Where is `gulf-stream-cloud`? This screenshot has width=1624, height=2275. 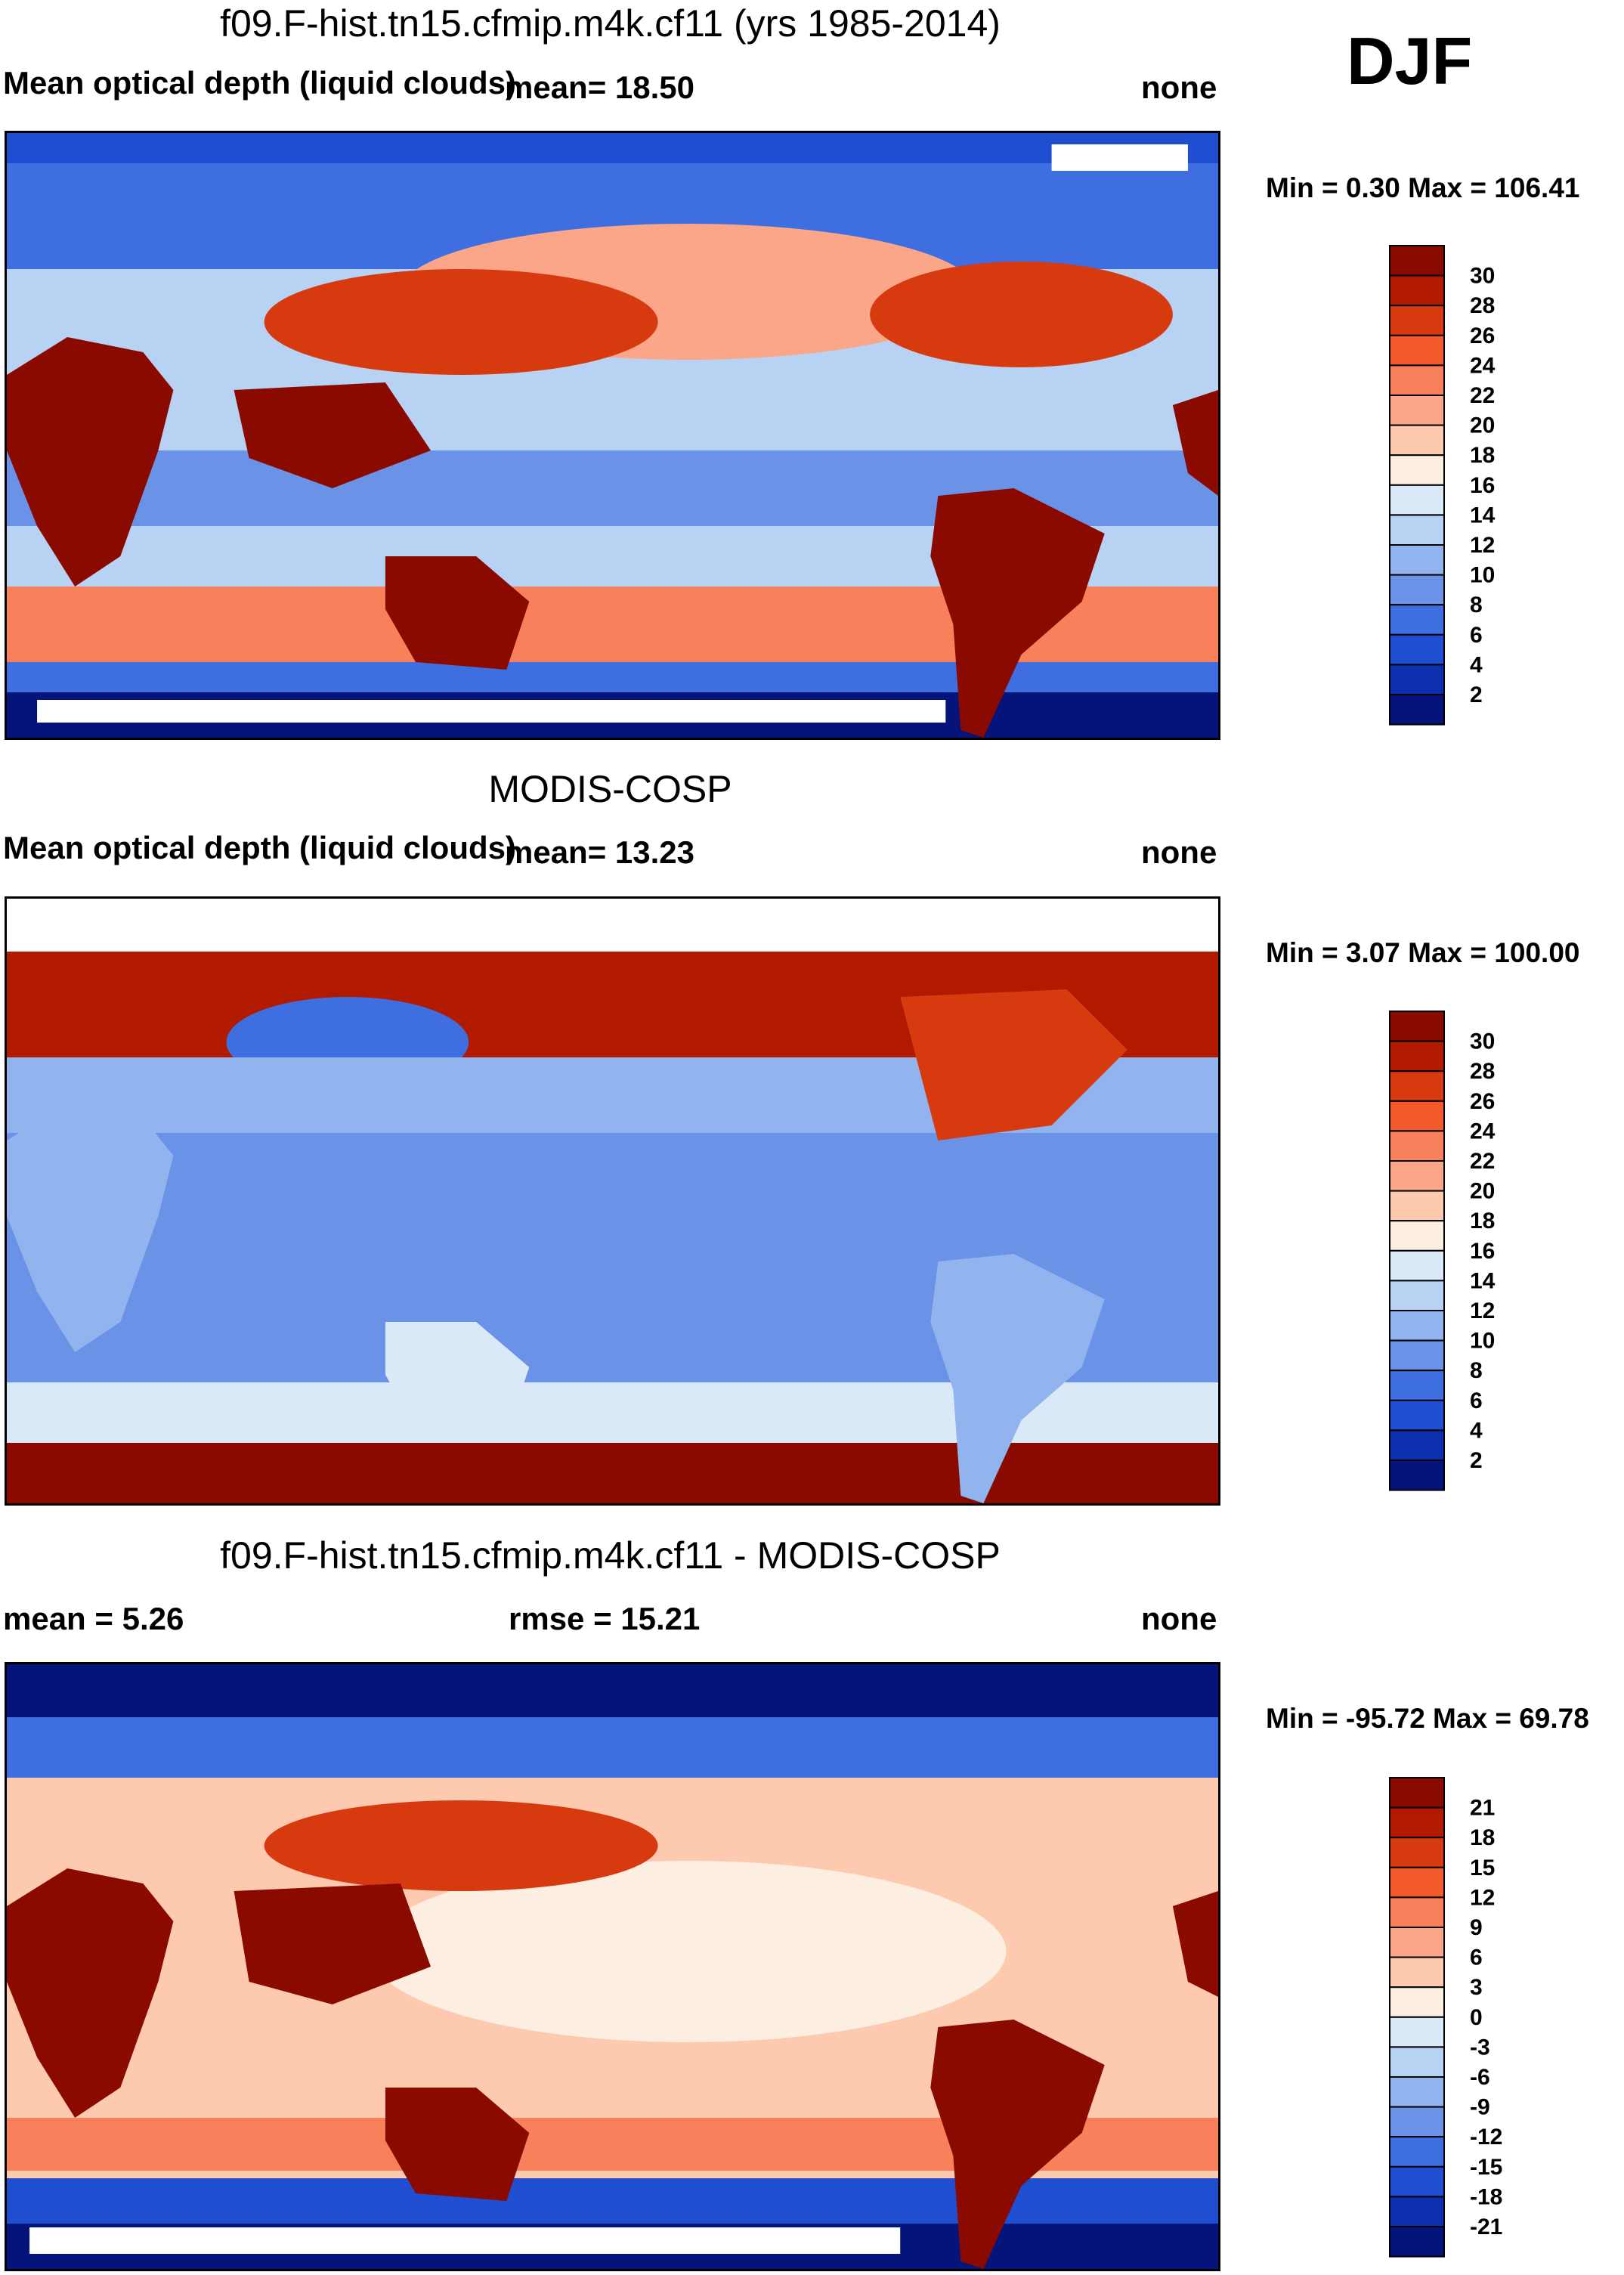 gulf-stream-cloud is located at coordinates (1022, 314).